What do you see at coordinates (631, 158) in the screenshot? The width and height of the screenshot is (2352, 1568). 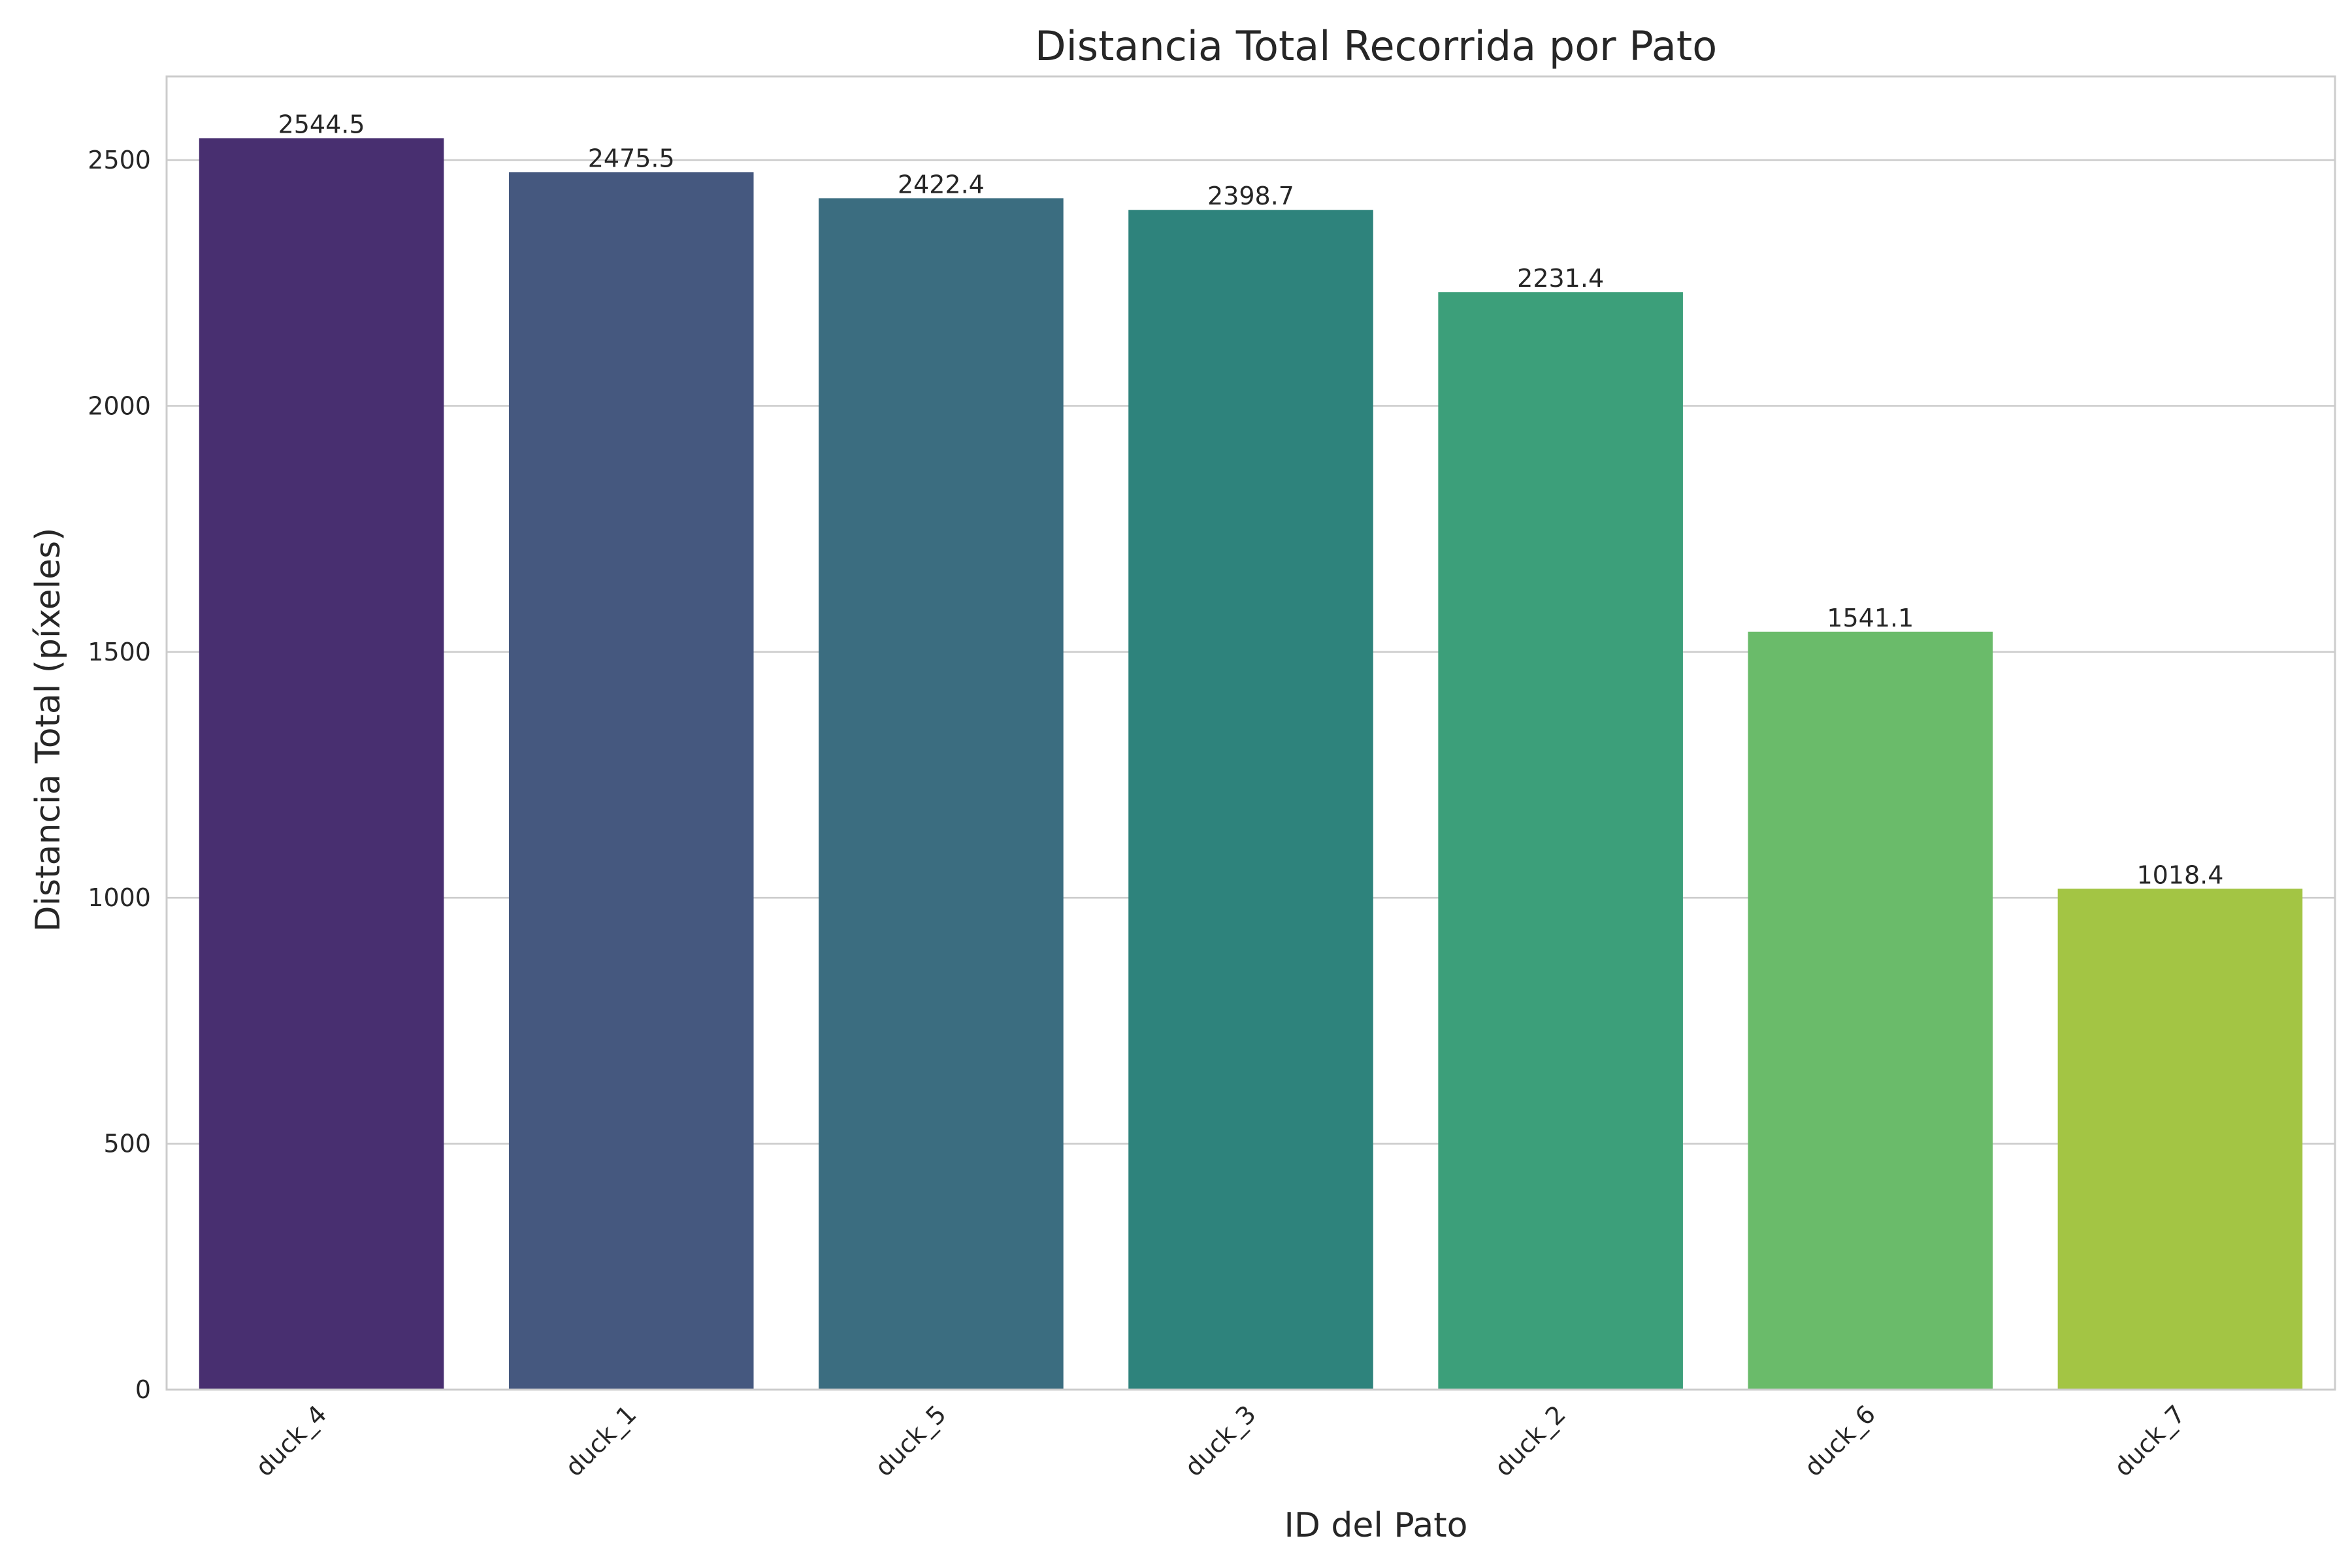 I see `data-label-duck_1: 2475.5` at bounding box center [631, 158].